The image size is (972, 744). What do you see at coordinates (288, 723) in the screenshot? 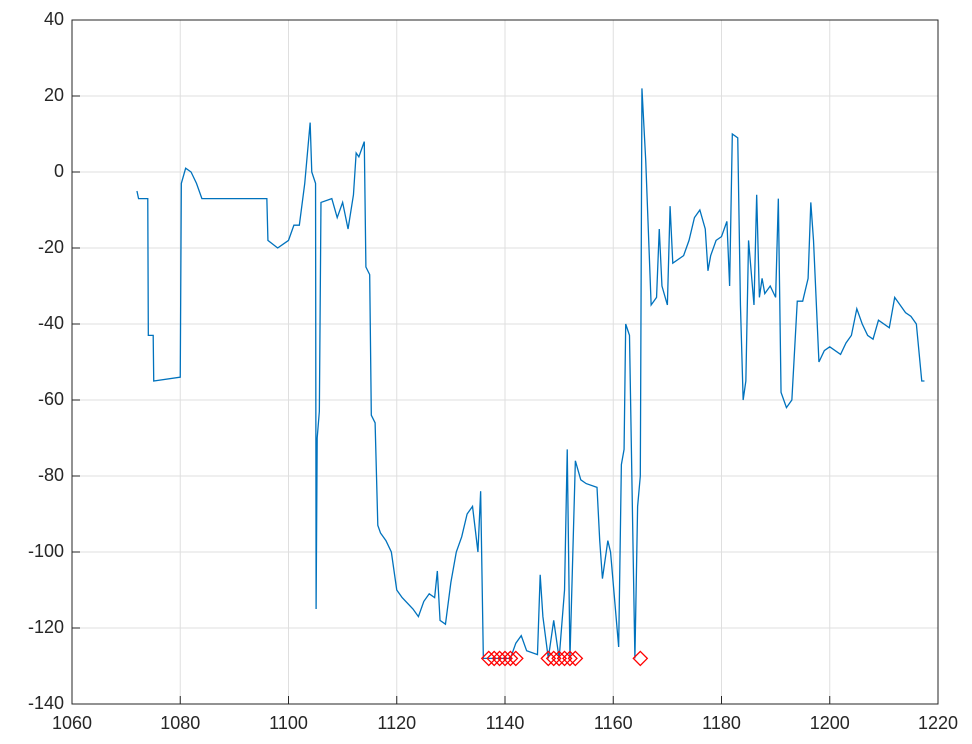
I see `x-tick-label: 1100` at bounding box center [288, 723].